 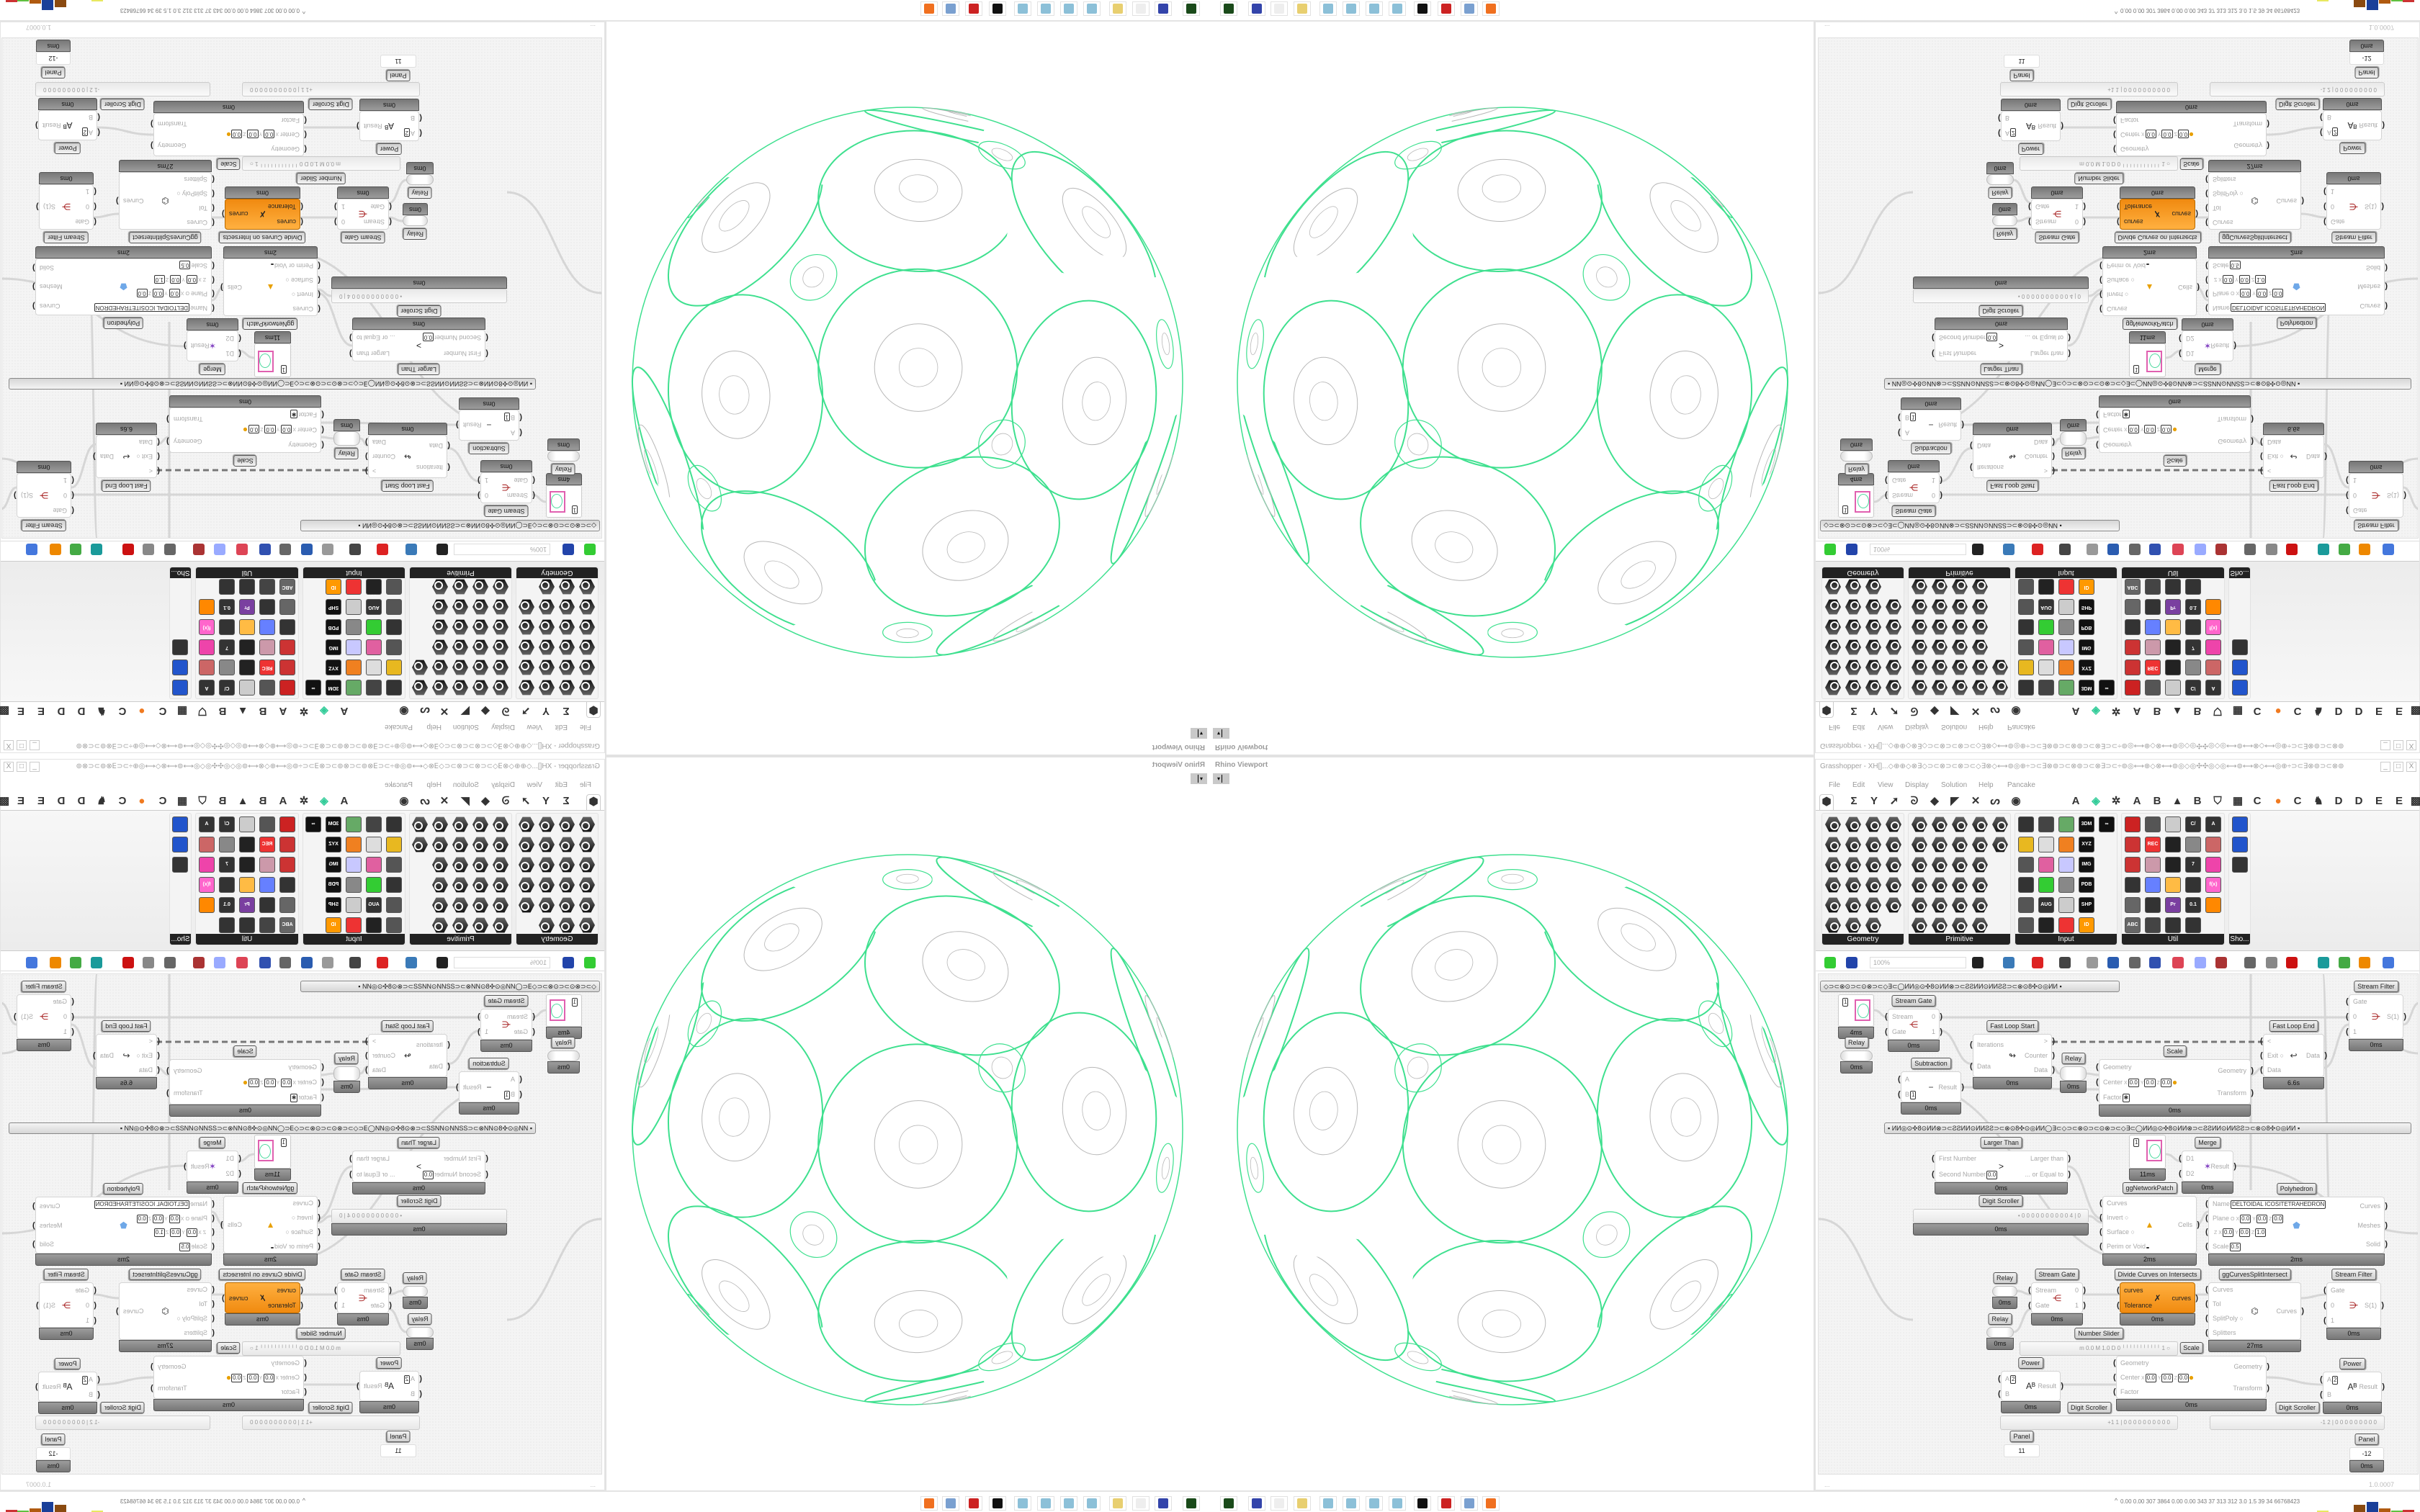 I want to click on fast-loop-end-label: Fast Loop End, so click(x=2293, y=486).